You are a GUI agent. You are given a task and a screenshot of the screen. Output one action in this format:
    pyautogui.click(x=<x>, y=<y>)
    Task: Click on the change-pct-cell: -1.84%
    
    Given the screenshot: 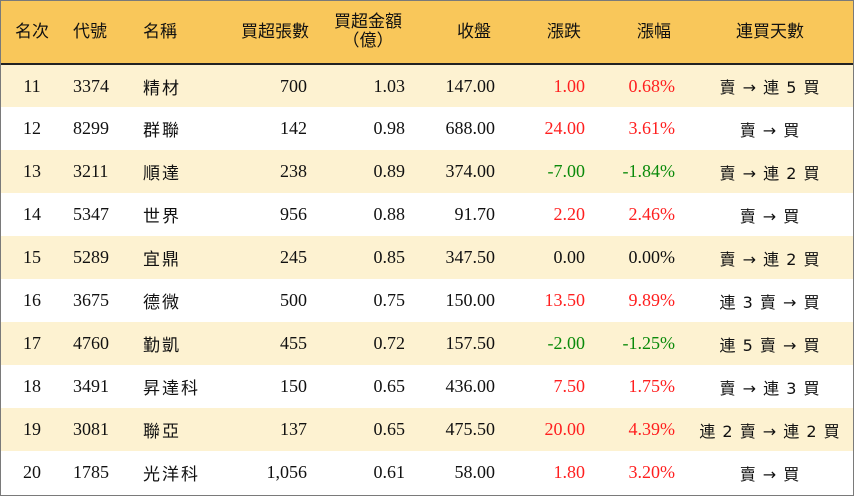 What is the action you would take?
    pyautogui.click(x=649, y=171)
    